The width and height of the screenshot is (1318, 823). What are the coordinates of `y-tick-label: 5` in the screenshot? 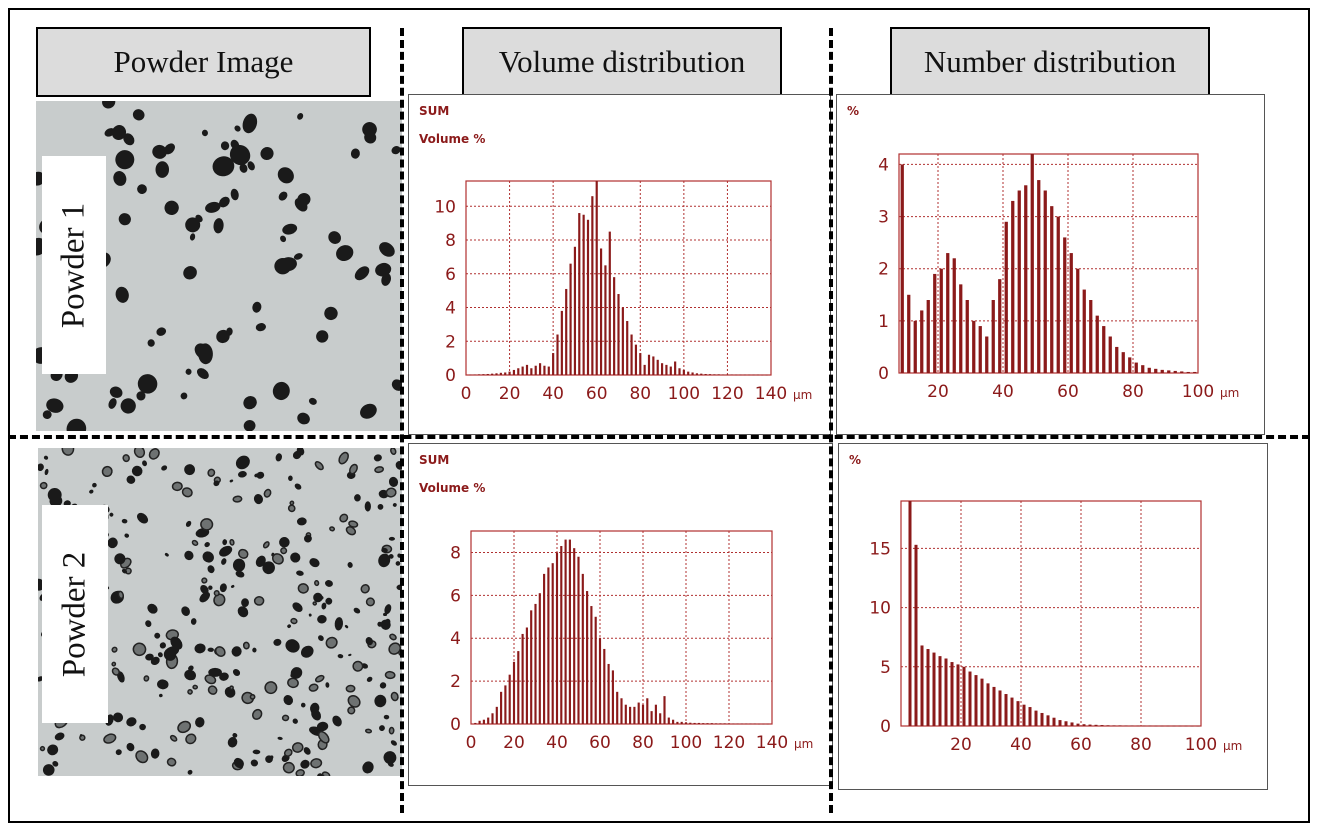 It's located at (885, 668).